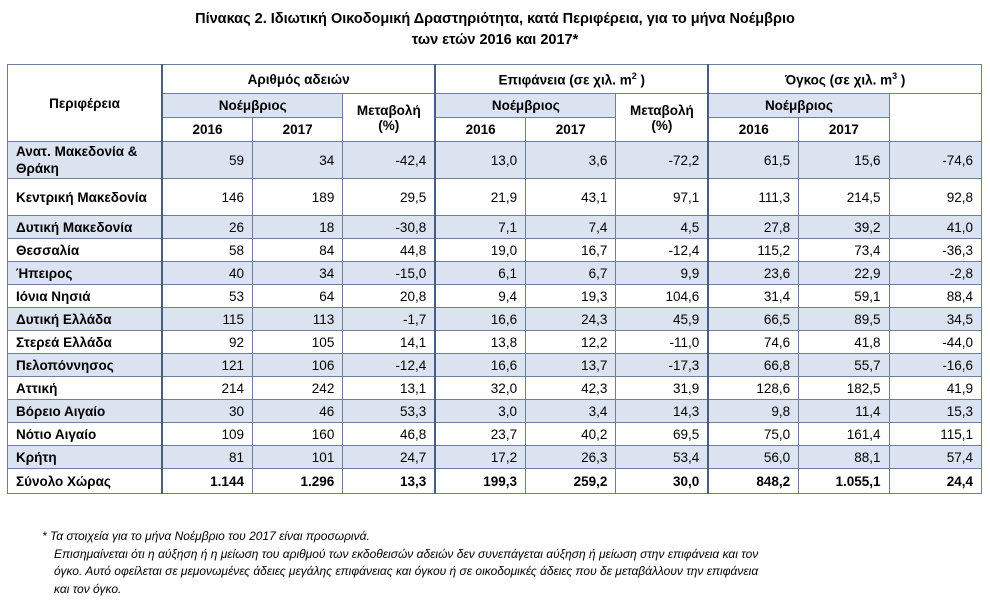  Describe the element at coordinates (753, 296) in the screenshot. I see `cell-v16: 31,4` at that location.